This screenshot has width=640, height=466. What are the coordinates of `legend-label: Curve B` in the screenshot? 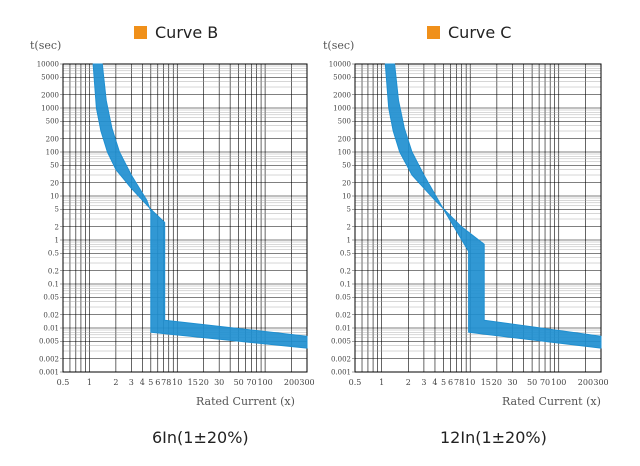 It's located at (186, 32).